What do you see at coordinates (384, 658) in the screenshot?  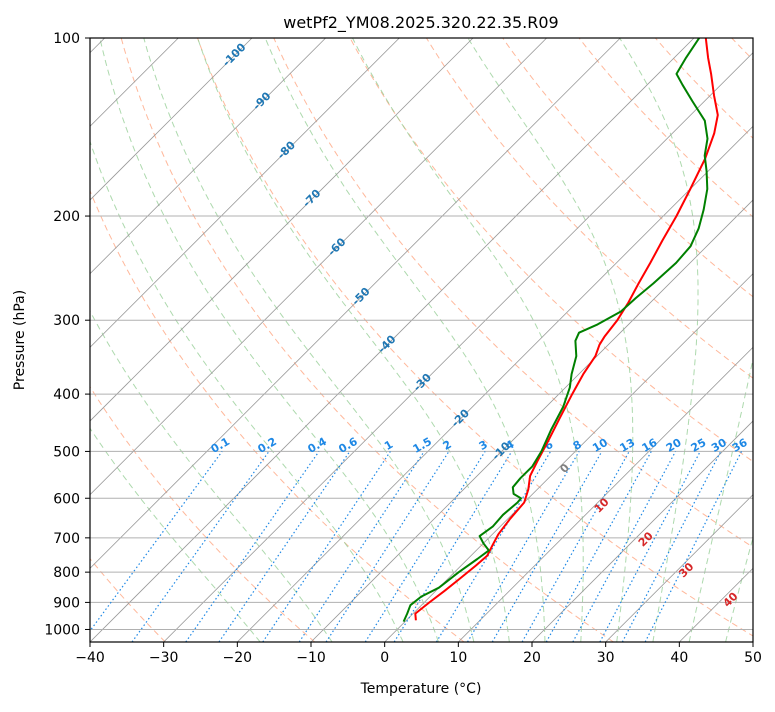 I see `x-tick-label: 0` at bounding box center [384, 658].